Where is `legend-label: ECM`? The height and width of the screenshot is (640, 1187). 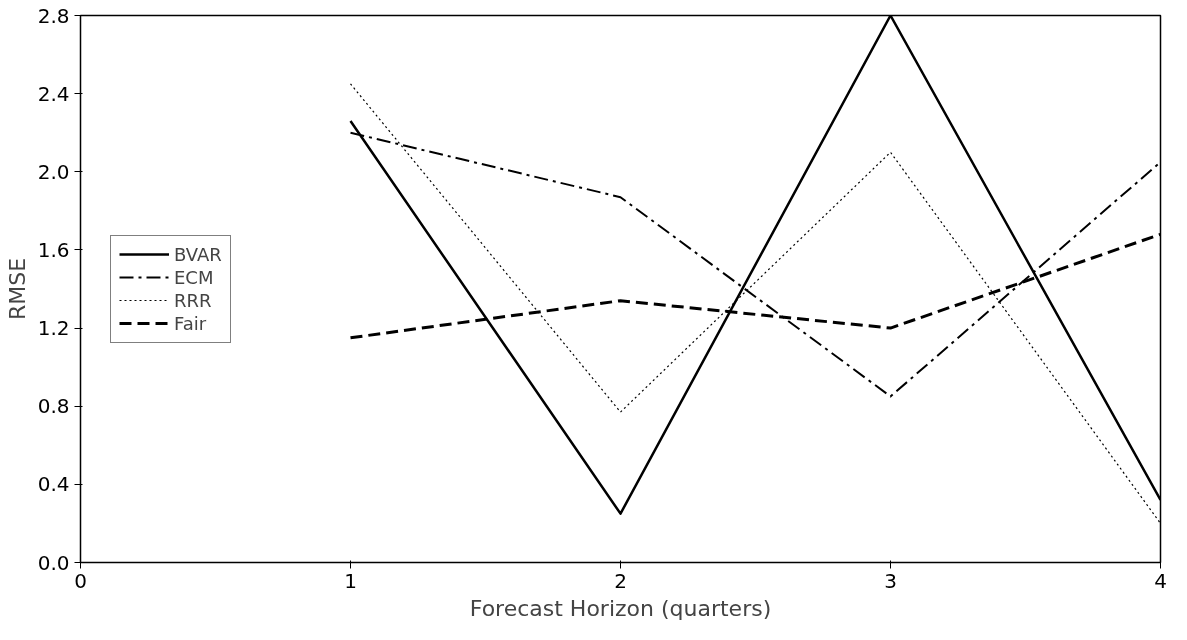
legend-label: ECM is located at coordinates (194, 277).